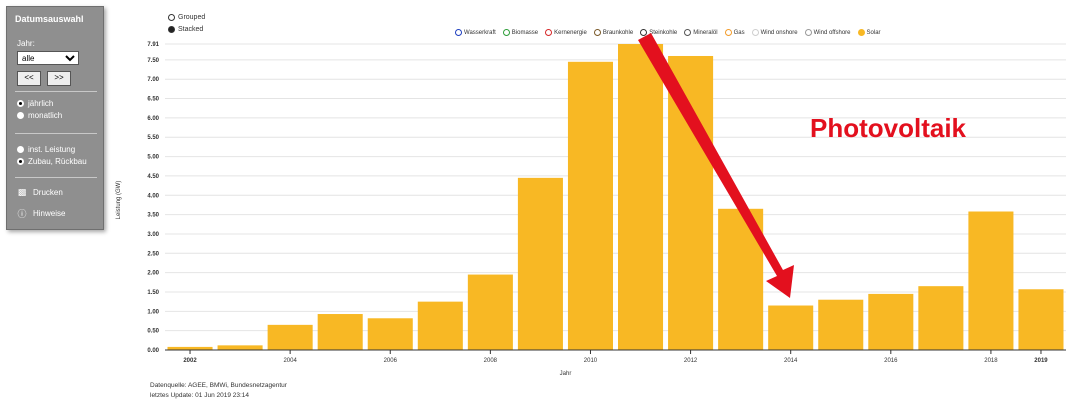  What do you see at coordinates (153, 61) in the screenshot?
I see `y-tick-label: 7.50` at bounding box center [153, 61].